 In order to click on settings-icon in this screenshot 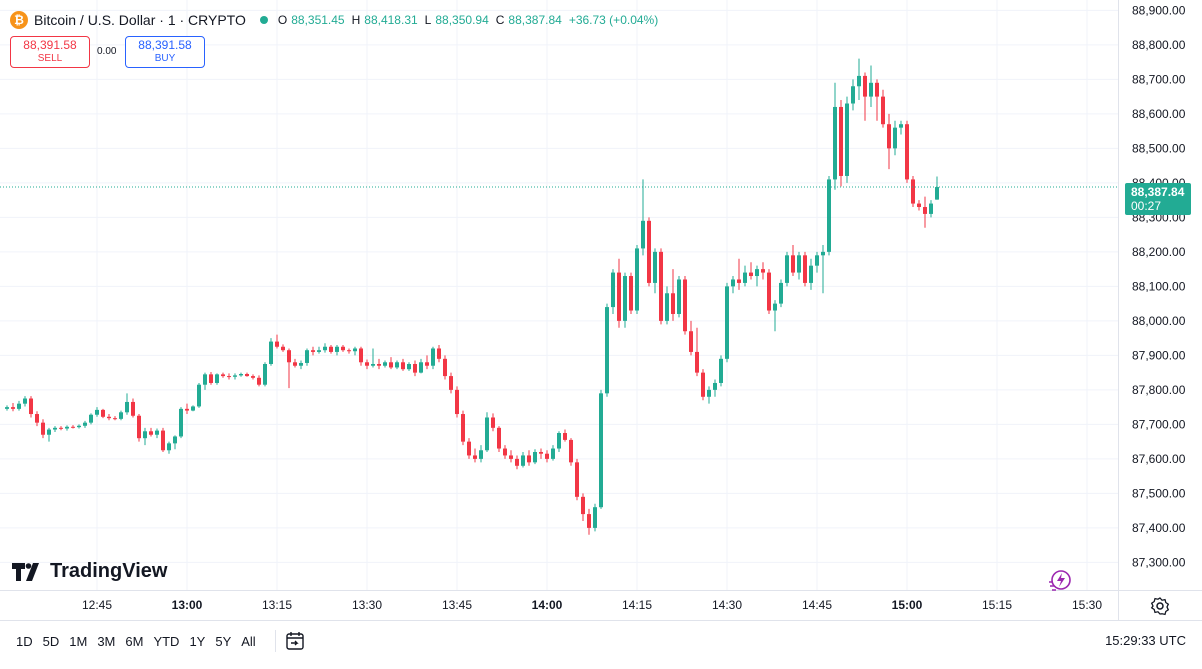, I will do `click(1160, 606)`.